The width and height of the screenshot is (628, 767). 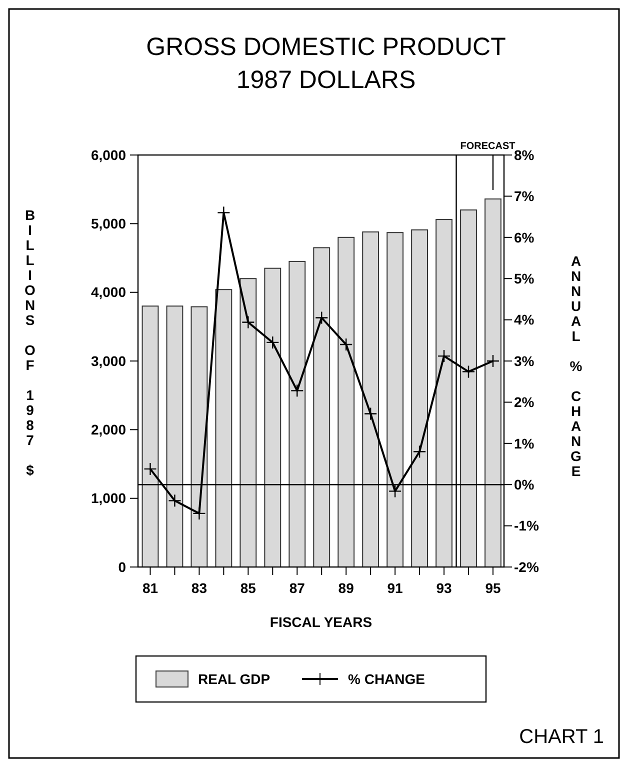 What do you see at coordinates (493, 588) in the screenshot?
I see `x-tick-label: 95` at bounding box center [493, 588].